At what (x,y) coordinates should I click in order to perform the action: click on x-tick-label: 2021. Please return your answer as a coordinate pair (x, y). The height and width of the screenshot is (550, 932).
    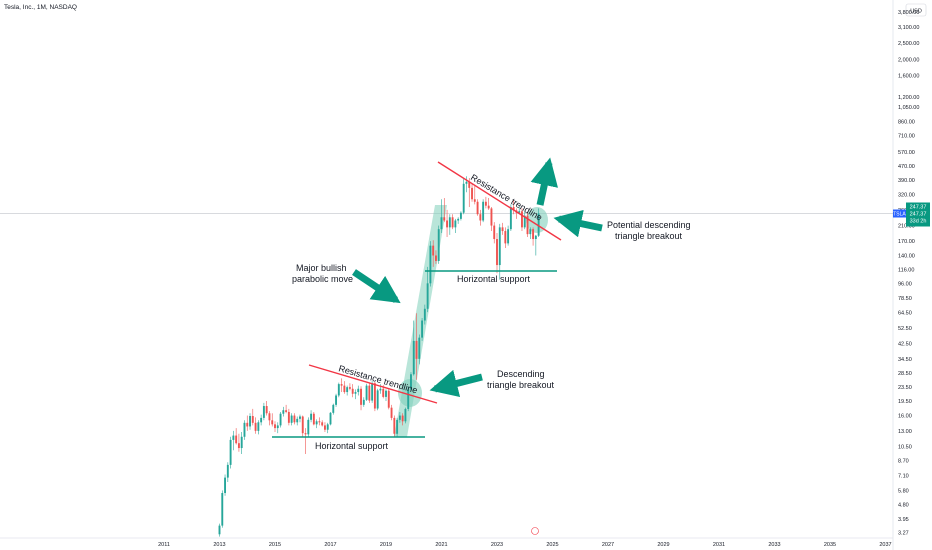
    Looking at the image, I should click on (441, 545).